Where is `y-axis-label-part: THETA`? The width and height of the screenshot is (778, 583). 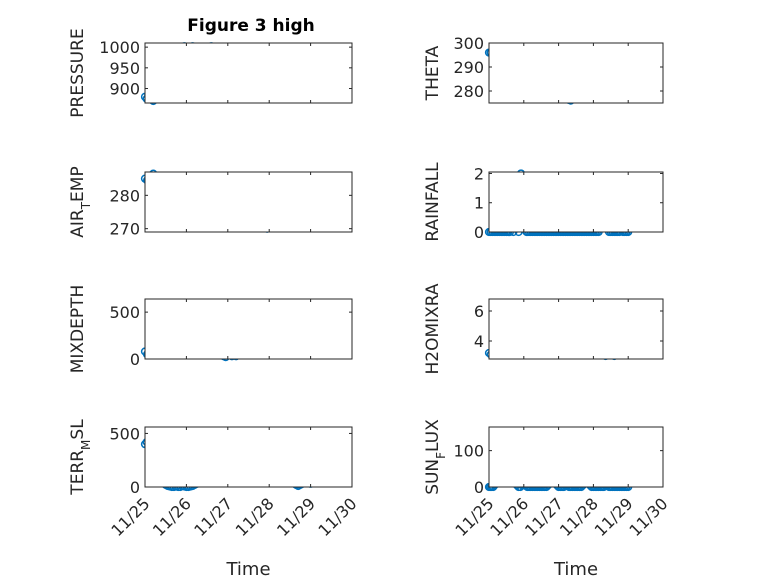 y-axis-label-part: THETA is located at coordinates (433, 73).